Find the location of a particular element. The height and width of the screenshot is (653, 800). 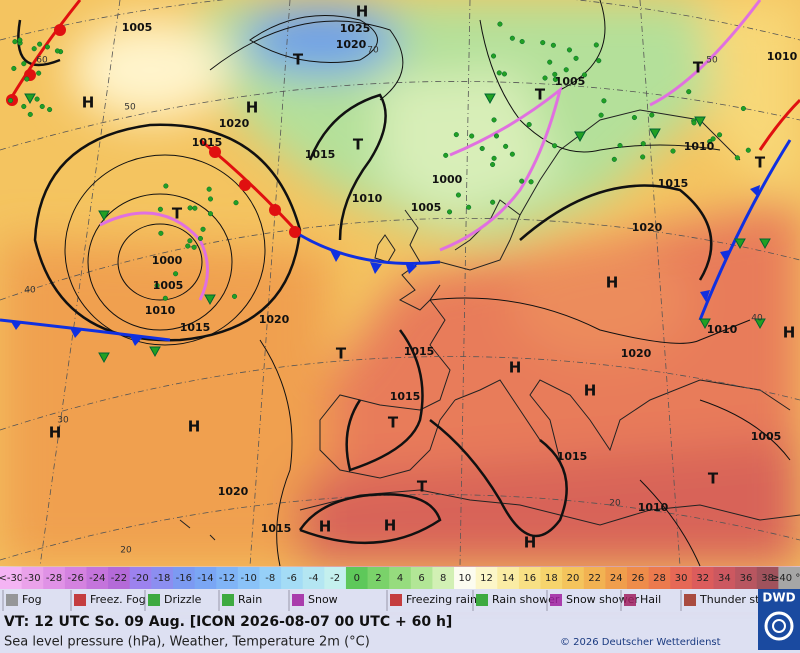

scale-label: 30 is located at coordinates (681, 578).